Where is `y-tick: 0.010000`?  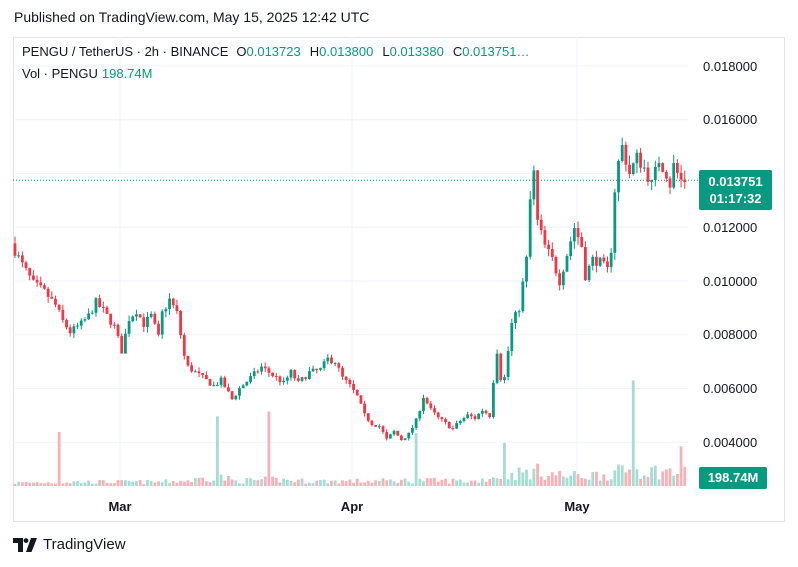 y-tick: 0.010000 is located at coordinates (730, 281).